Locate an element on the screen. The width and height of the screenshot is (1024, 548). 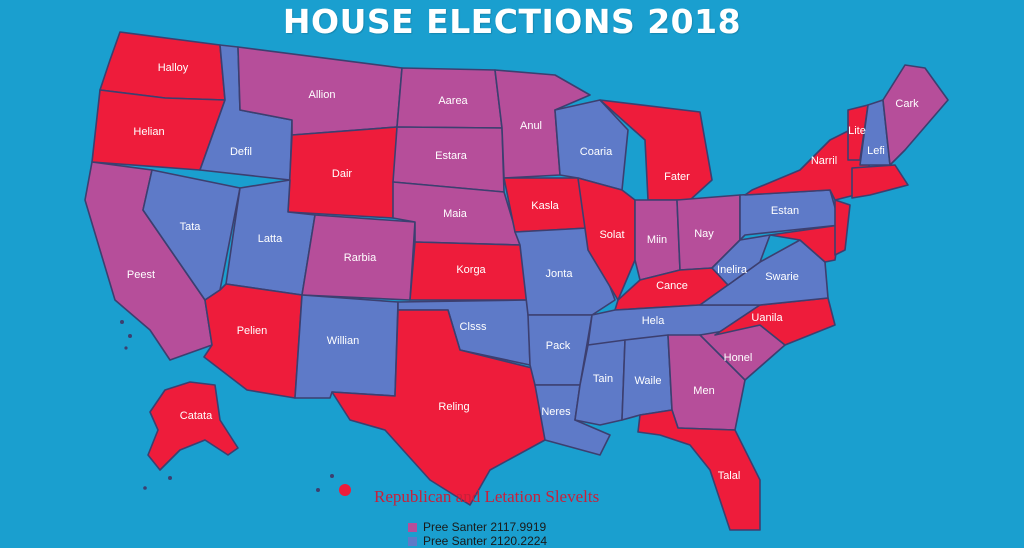
legend-label: Pree Santer 2117.9919 is located at coordinates (485, 527).